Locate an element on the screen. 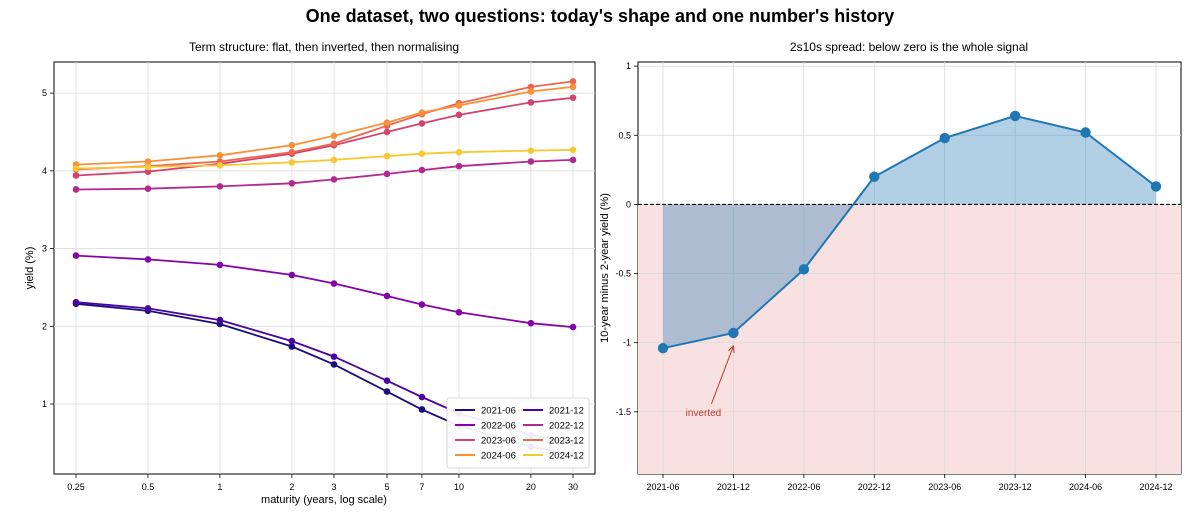 This screenshot has height=520, width=1200. legend-label-2022-12: 2022-12 is located at coordinates (566, 426).